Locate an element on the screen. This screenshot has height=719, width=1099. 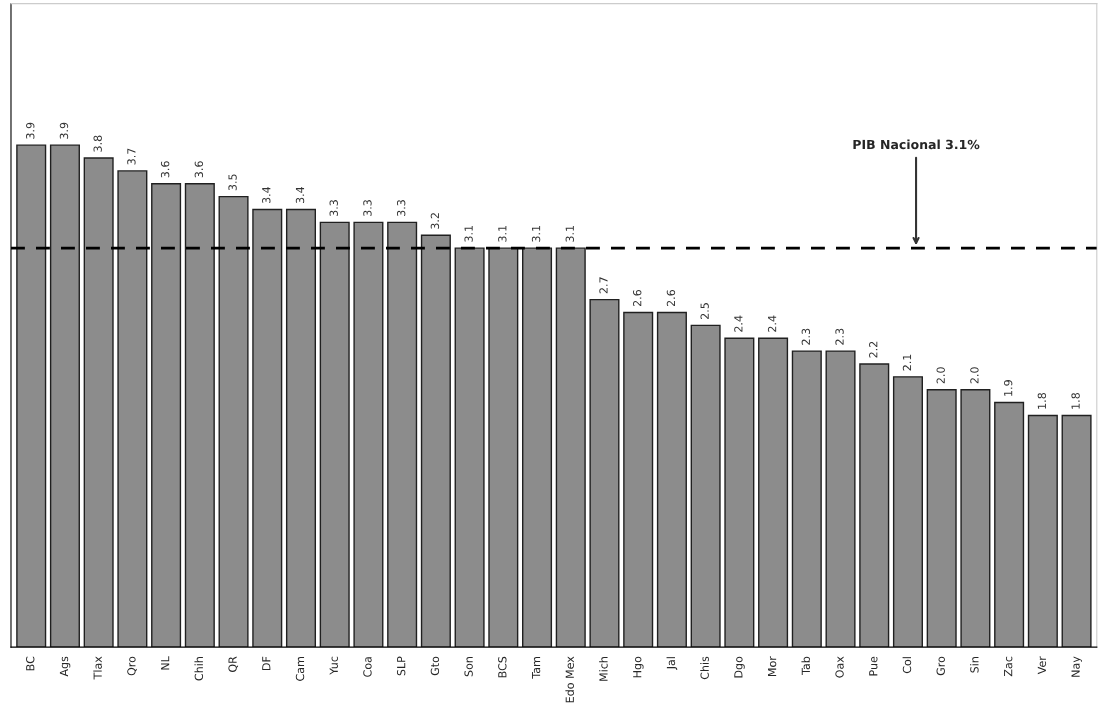
x-tick-label: Mor is located at coordinates (772, 666).